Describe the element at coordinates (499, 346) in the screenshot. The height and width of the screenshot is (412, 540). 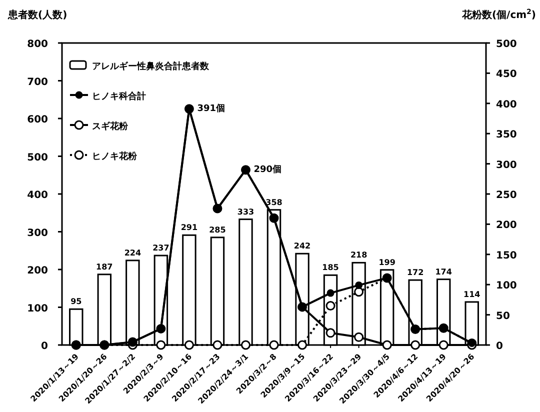
I see `y2-tick-label: 0` at that location.